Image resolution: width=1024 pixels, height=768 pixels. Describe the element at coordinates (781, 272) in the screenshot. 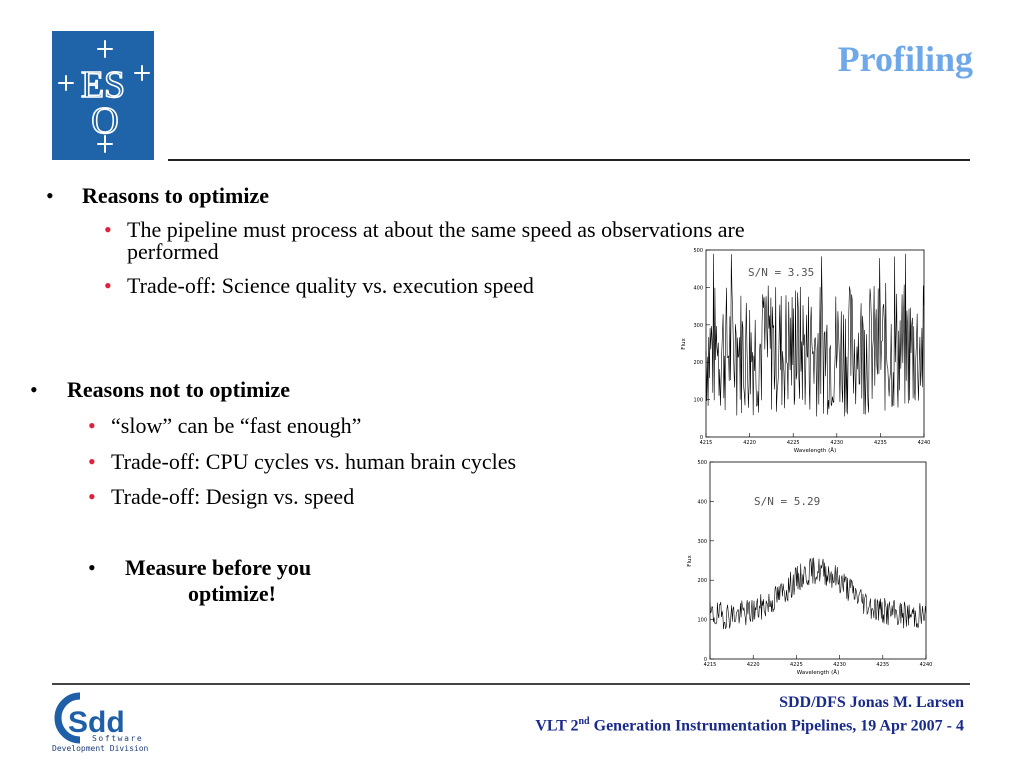

I see `sn-annotation: S/N = 3.35` at that location.